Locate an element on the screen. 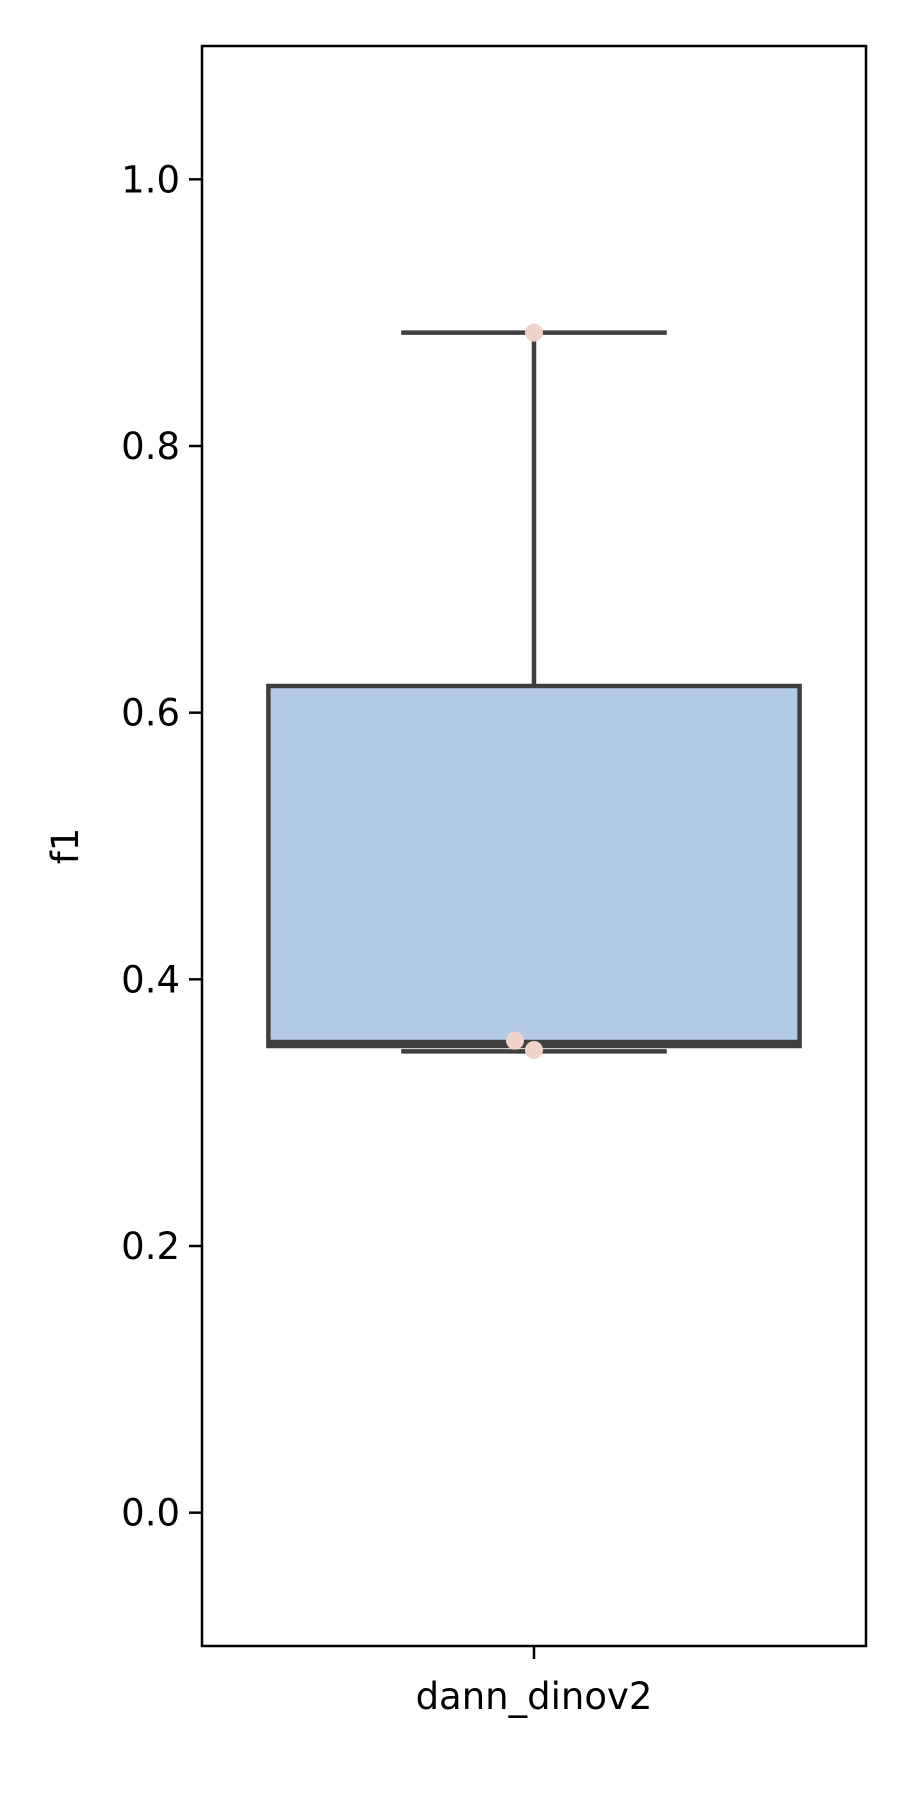 Image resolution: width=900 pixels, height=1800 pixels. y-tick-label: 0.4 is located at coordinates (150, 979).